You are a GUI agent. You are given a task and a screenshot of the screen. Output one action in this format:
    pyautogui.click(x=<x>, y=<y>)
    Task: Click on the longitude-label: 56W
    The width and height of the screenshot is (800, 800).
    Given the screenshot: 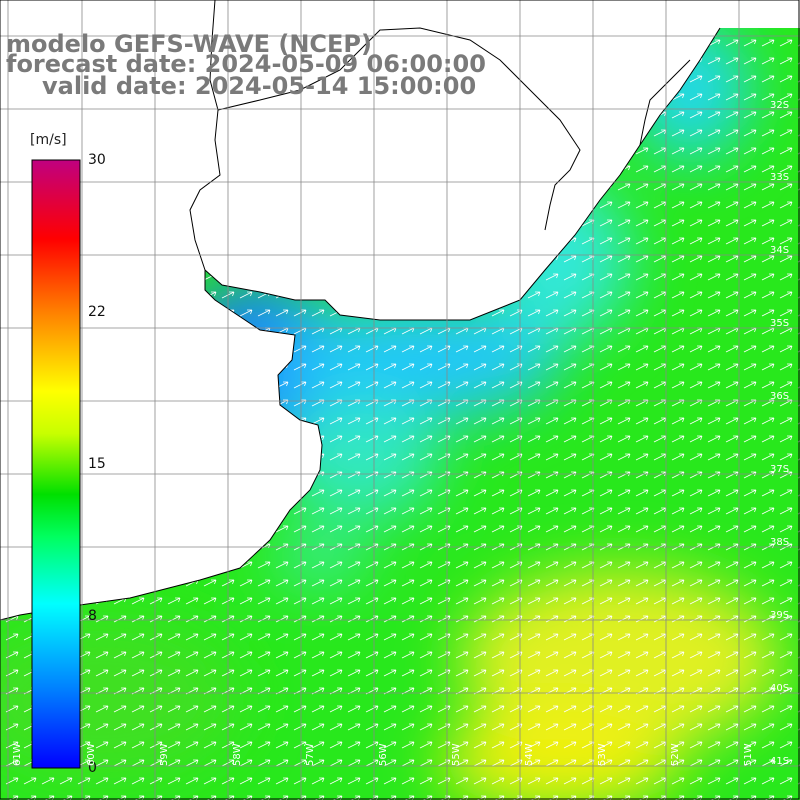 What is the action you would take?
    pyautogui.click(x=383, y=754)
    